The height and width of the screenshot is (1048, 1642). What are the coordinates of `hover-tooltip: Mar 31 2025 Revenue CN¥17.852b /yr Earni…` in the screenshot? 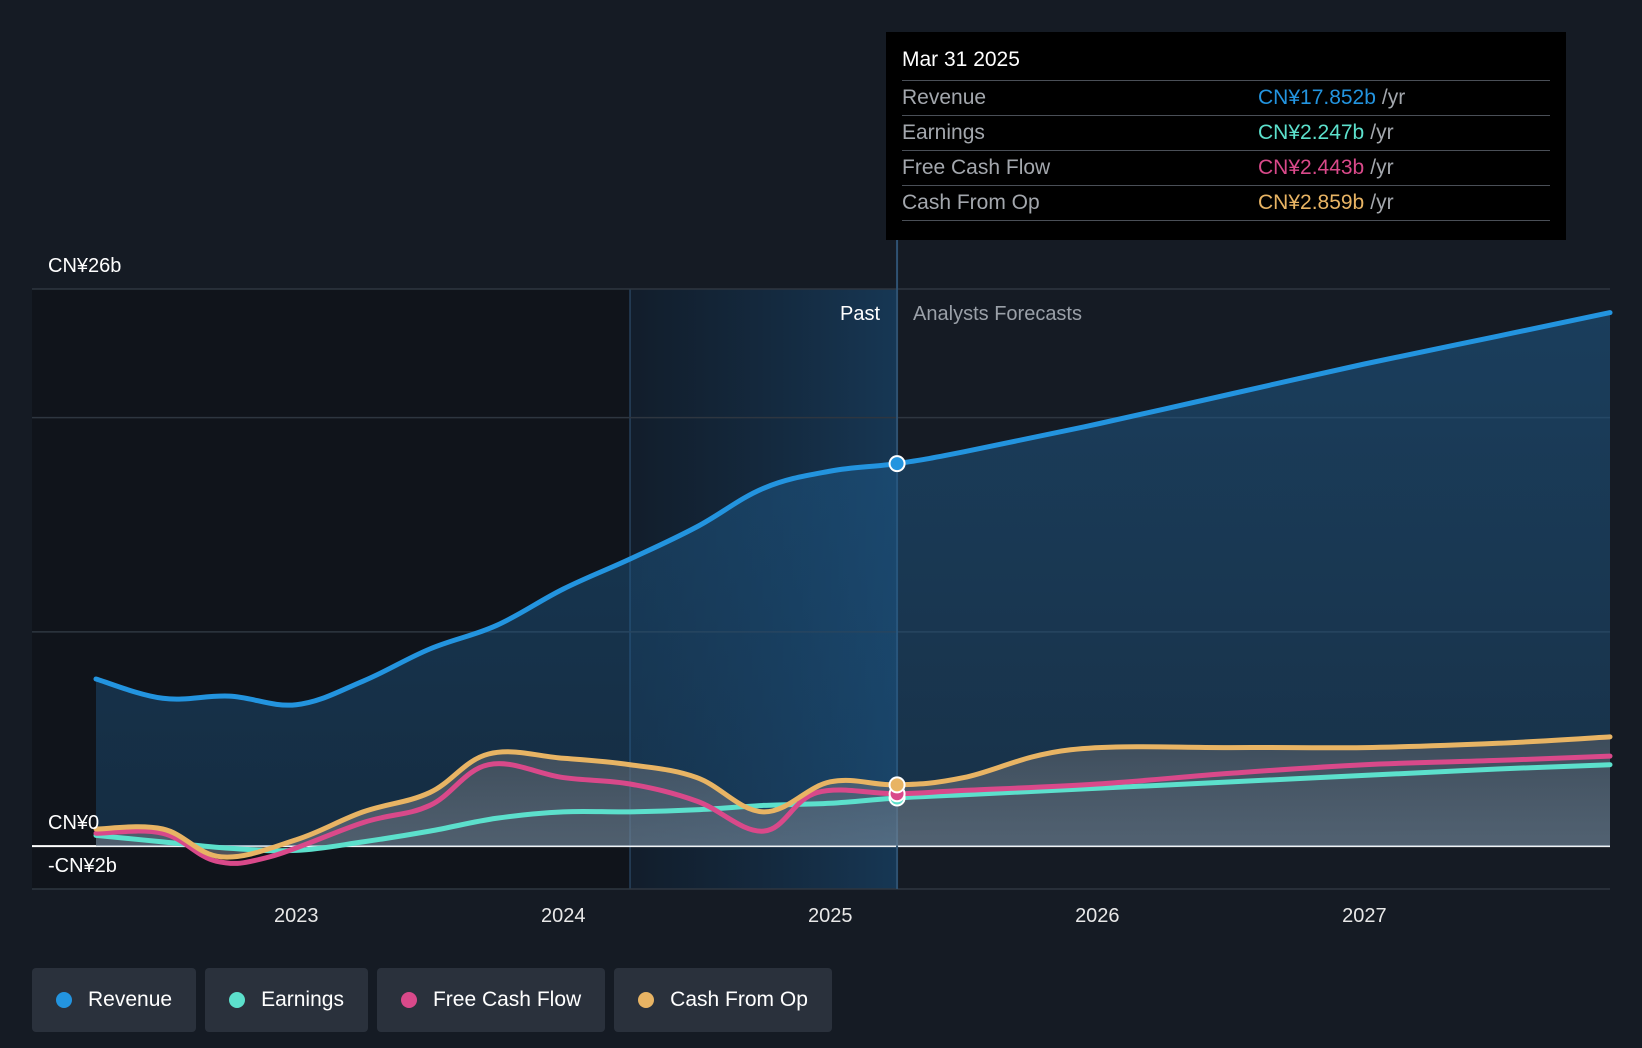 It's located at (1226, 136).